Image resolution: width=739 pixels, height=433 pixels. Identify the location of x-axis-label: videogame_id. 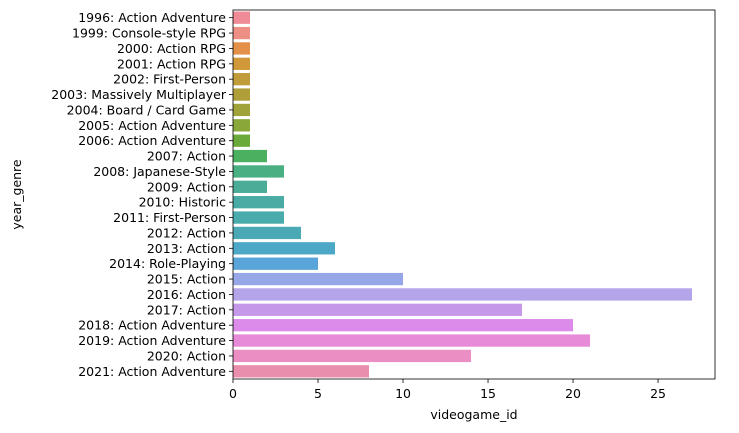
(473, 414).